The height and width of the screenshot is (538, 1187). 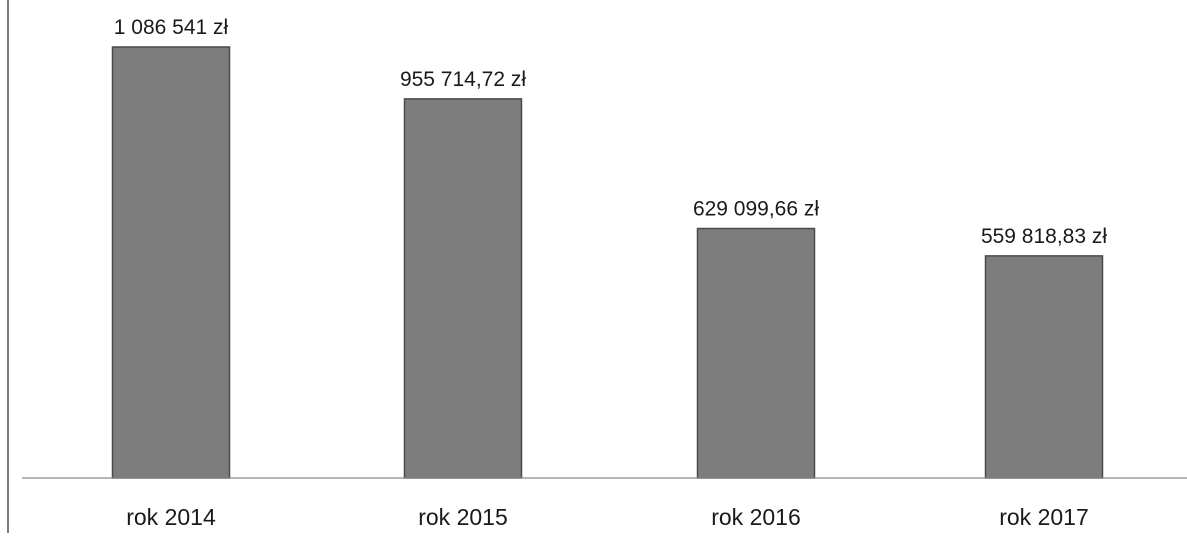 I want to click on data-label-rok-2014: 1 086 541 zł, so click(x=171, y=27).